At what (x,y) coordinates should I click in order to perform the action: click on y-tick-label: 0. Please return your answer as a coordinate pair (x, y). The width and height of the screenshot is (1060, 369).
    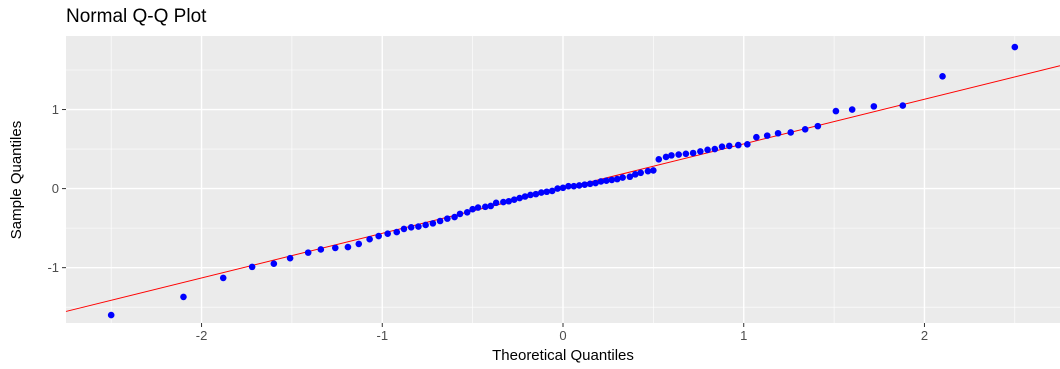
    Looking at the image, I should click on (55, 188).